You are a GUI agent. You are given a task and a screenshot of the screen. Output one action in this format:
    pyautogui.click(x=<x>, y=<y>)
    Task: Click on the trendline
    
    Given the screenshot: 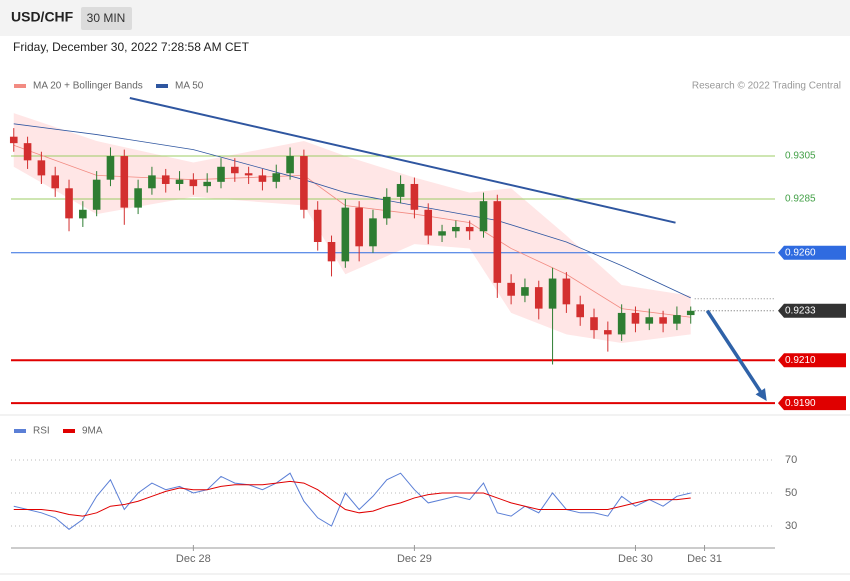 What is the action you would take?
    pyautogui.click(x=402, y=160)
    